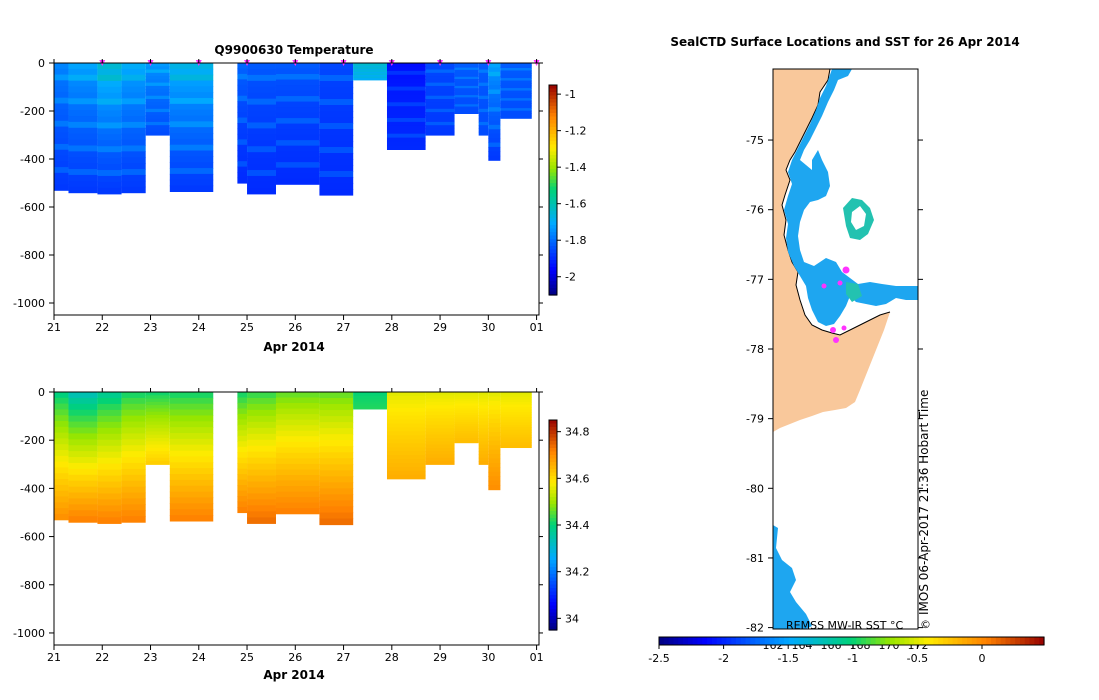 The image size is (1099, 700). Describe the element at coordinates (846, 650) in the screenshot. I see `sst-colorbar: -2.5 -2 -1.5 -1 -0.5 0` at that location.